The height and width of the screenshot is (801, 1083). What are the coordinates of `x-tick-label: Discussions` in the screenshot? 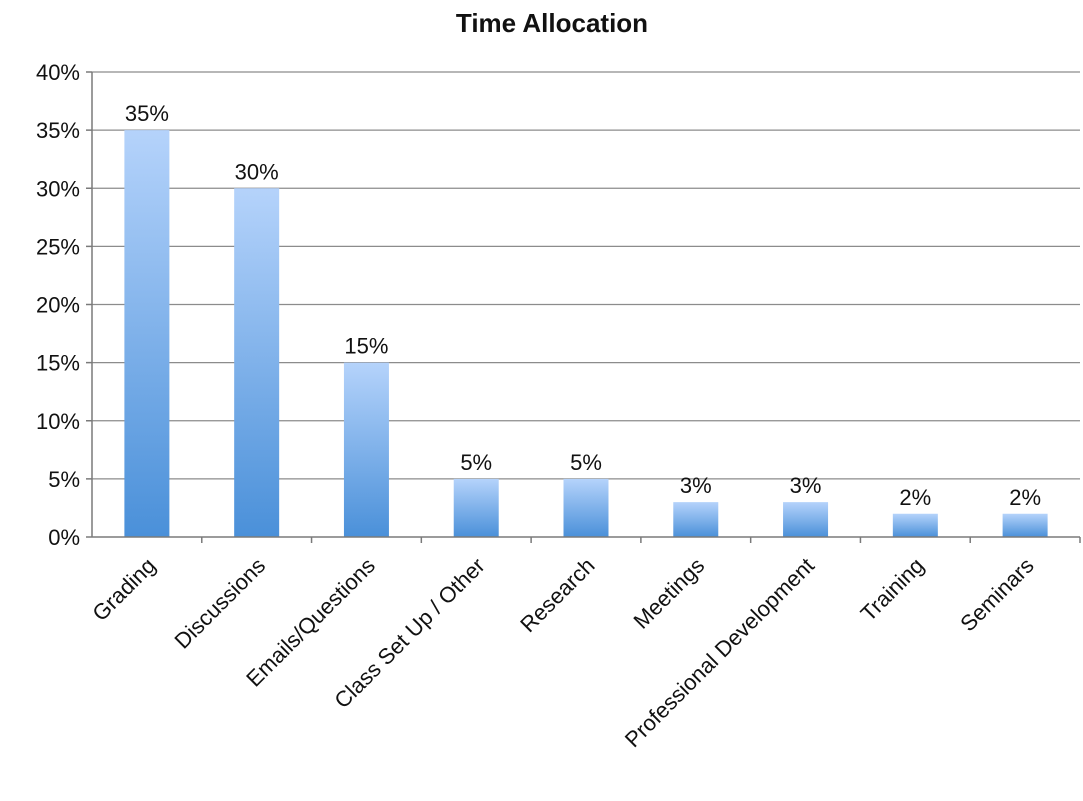 It's located at (220, 603).